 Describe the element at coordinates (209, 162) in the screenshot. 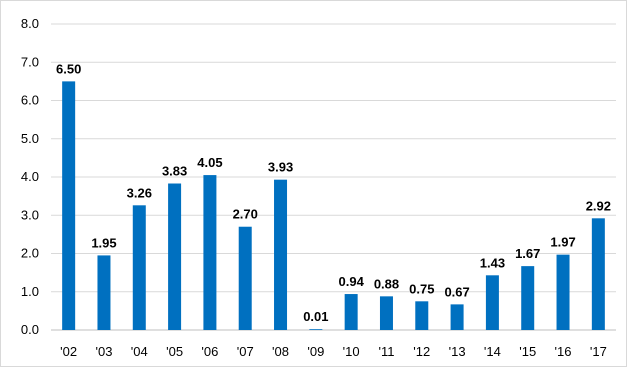

I see `data-label: 4.05` at that location.